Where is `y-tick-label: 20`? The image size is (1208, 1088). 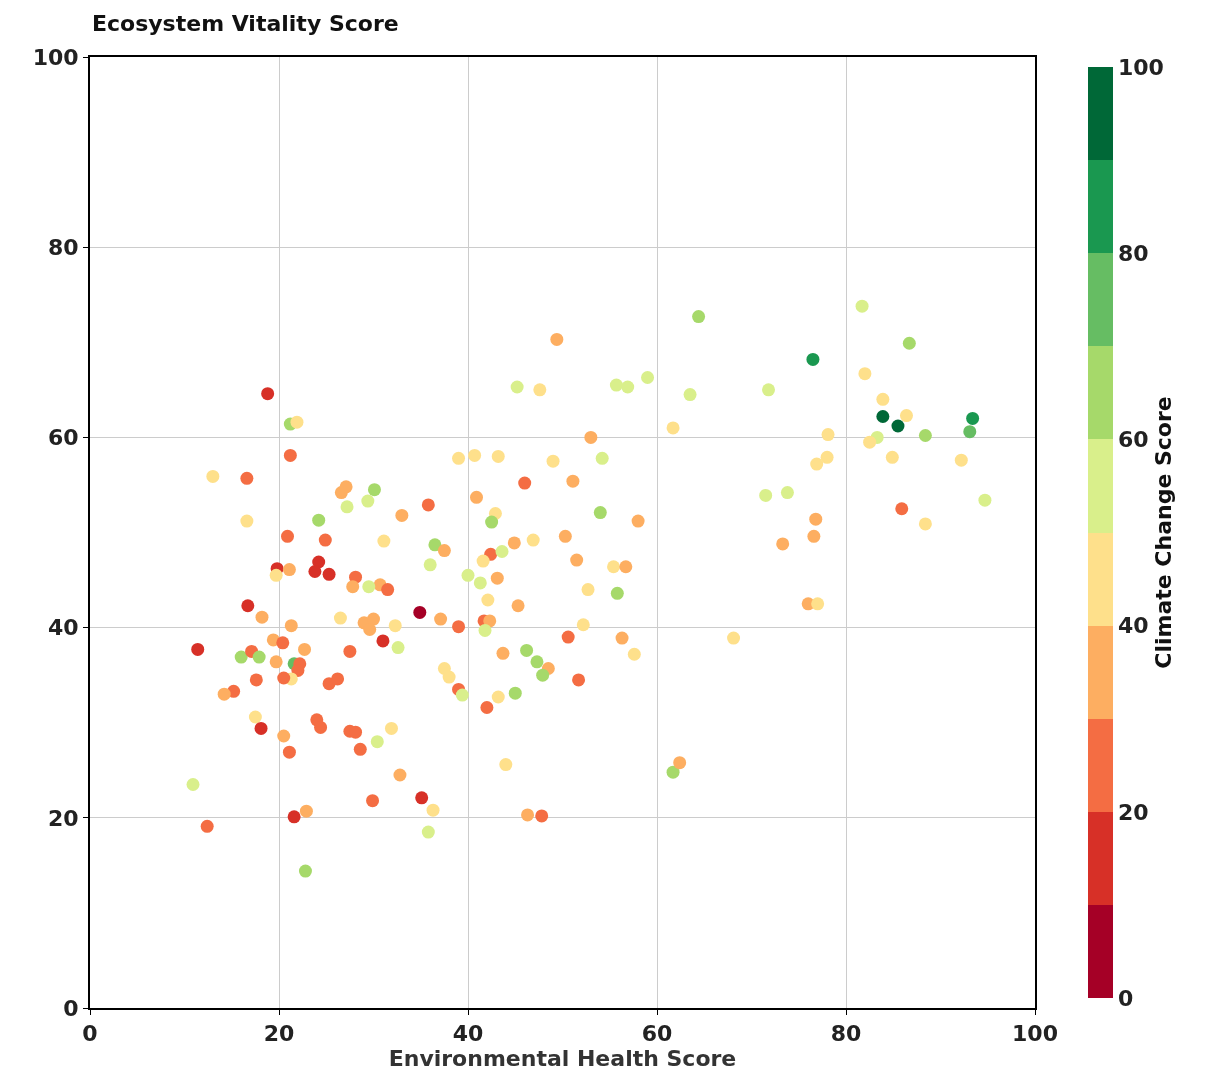
y-tick-label: 20 is located at coordinates (63, 818).